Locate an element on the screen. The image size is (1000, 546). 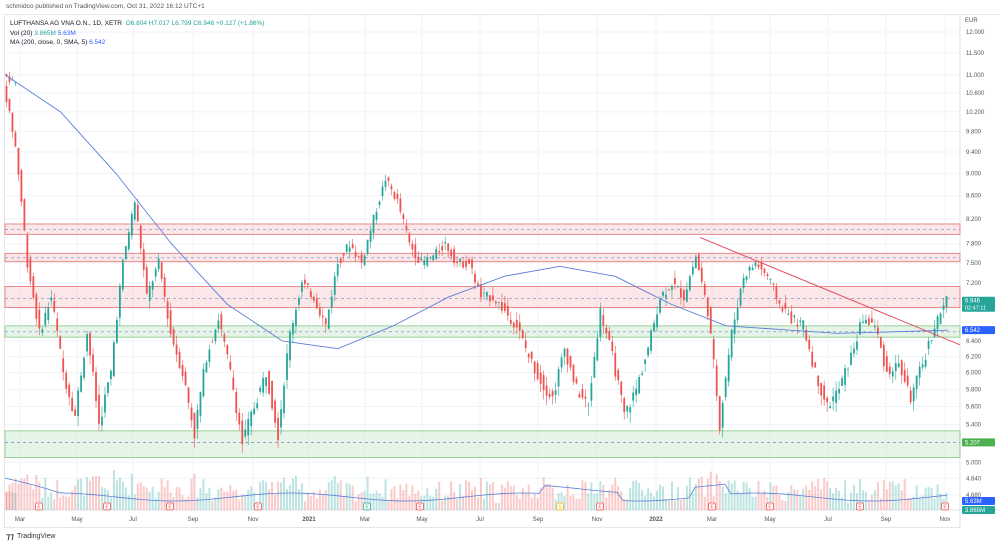
earnings-marker-letter: E is located at coordinates (258, 508).